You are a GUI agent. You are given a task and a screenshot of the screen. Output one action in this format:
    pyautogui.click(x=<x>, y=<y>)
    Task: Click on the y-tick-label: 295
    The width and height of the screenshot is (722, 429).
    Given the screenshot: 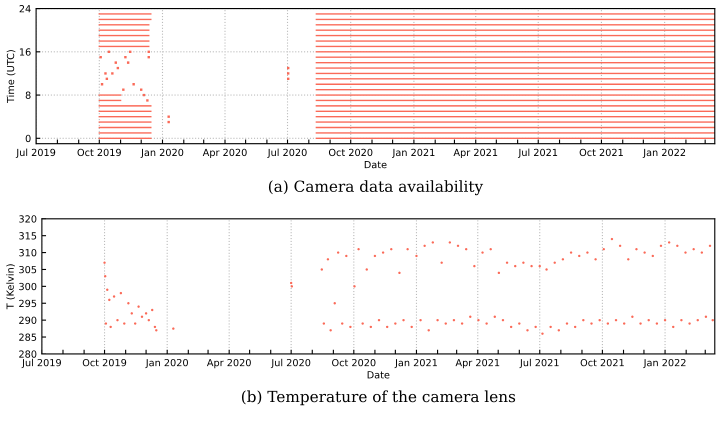 What is the action you would take?
    pyautogui.click(x=27, y=304)
    